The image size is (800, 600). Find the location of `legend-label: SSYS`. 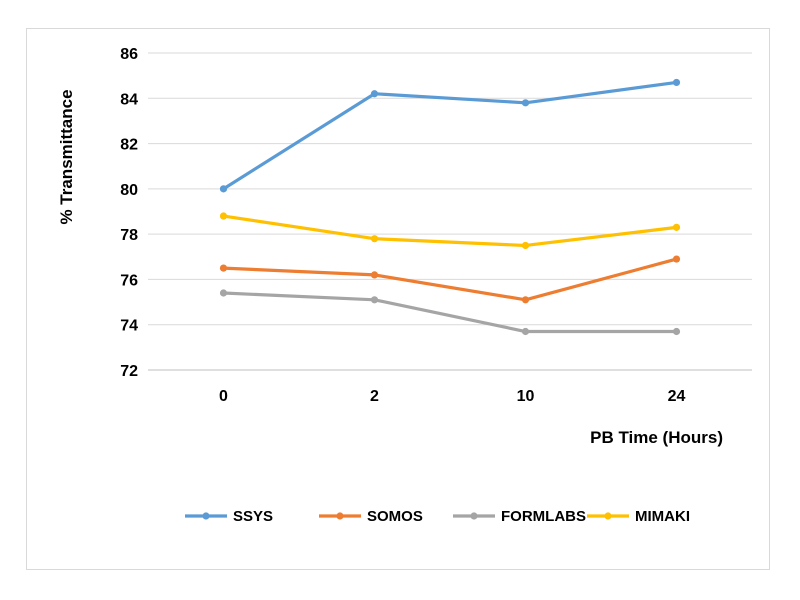

legend-label: SSYS is located at coordinates (253, 516).